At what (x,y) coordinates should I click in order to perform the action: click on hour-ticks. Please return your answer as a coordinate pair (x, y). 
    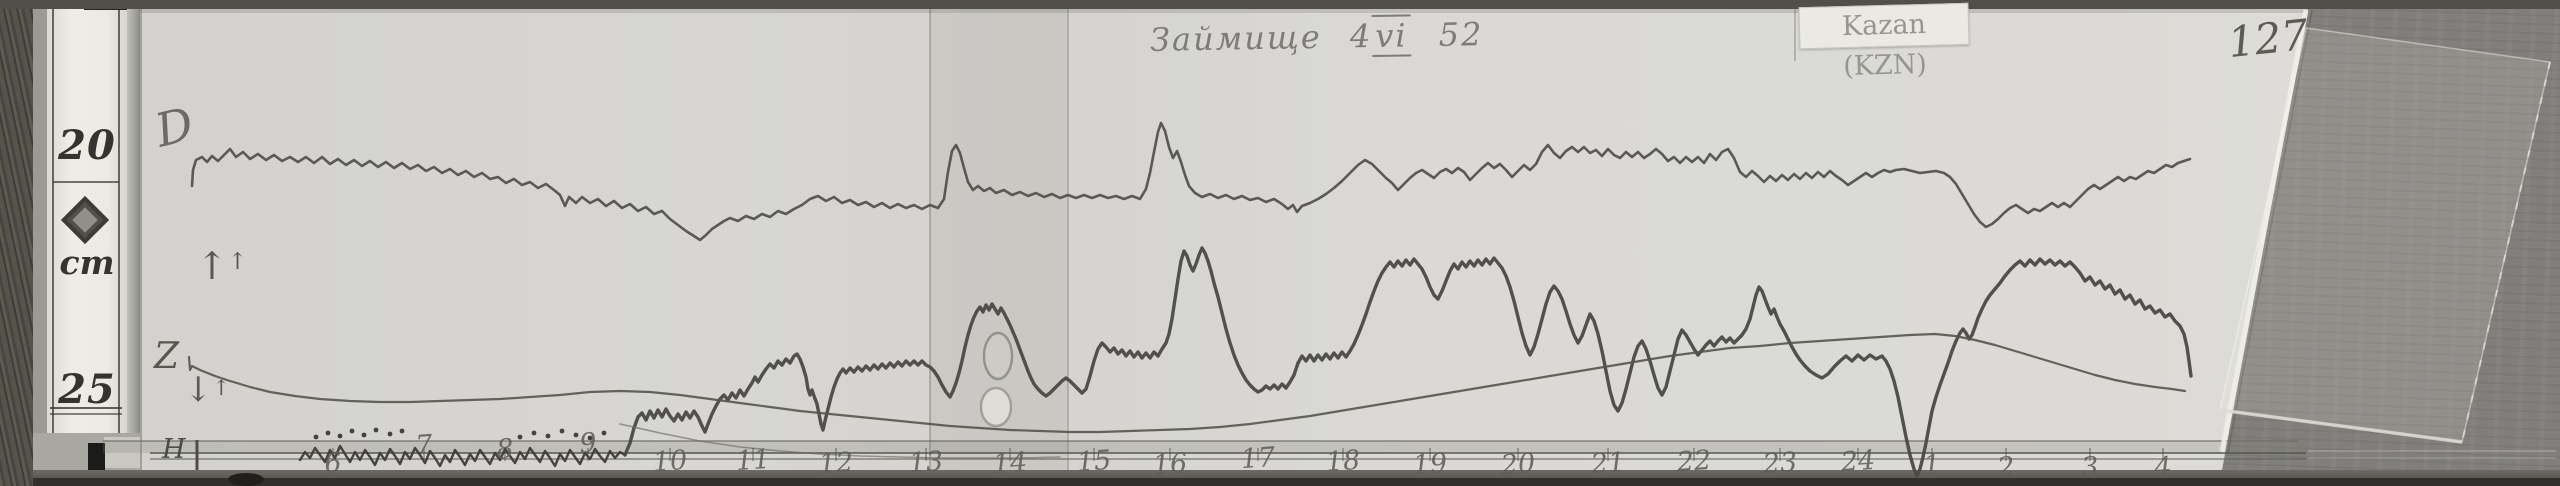
    Looking at the image, I should click on (1248, 454).